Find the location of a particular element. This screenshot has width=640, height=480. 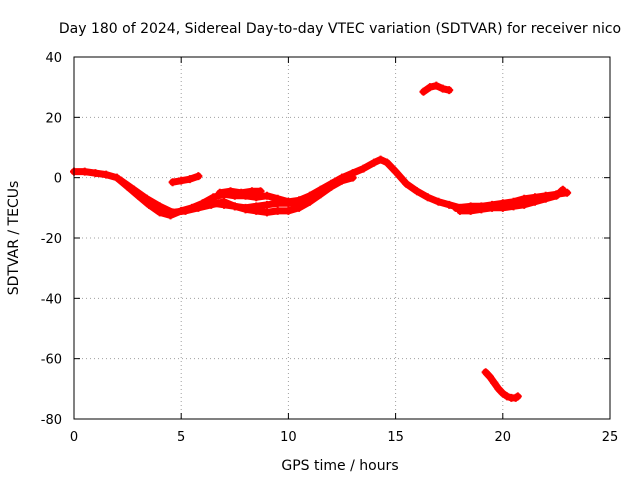

series-track-short is located at coordinates (185, 179).